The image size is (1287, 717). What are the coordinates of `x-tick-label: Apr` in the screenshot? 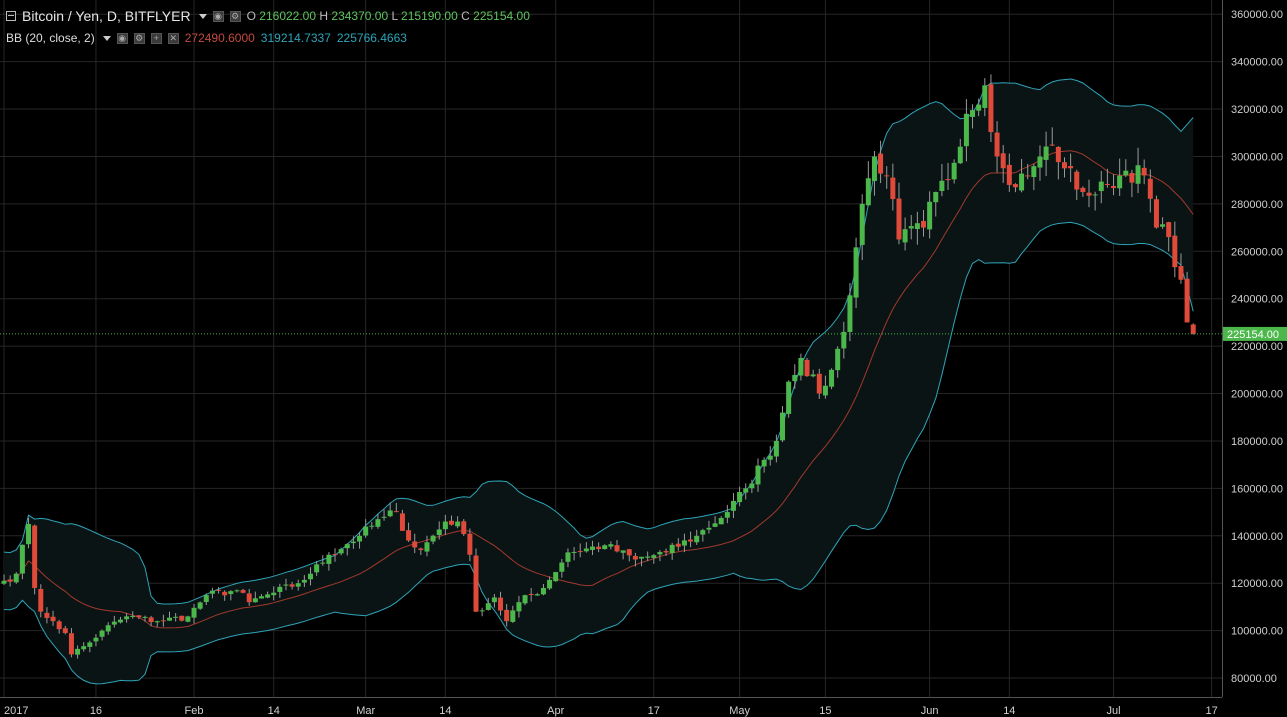 It's located at (555, 711).